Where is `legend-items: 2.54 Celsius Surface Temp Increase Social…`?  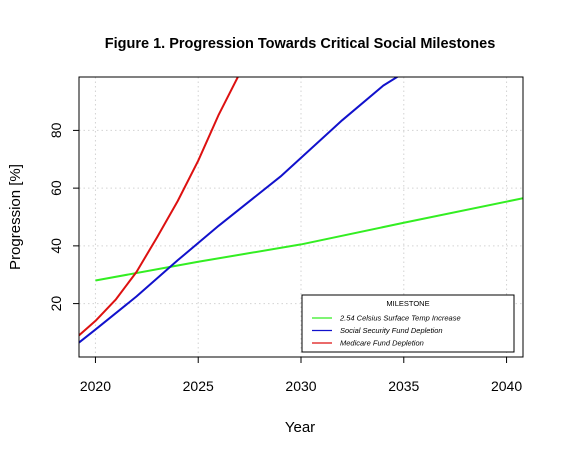 legend-items: 2.54 Celsius Surface Temp Increase Social… is located at coordinates (386, 331).